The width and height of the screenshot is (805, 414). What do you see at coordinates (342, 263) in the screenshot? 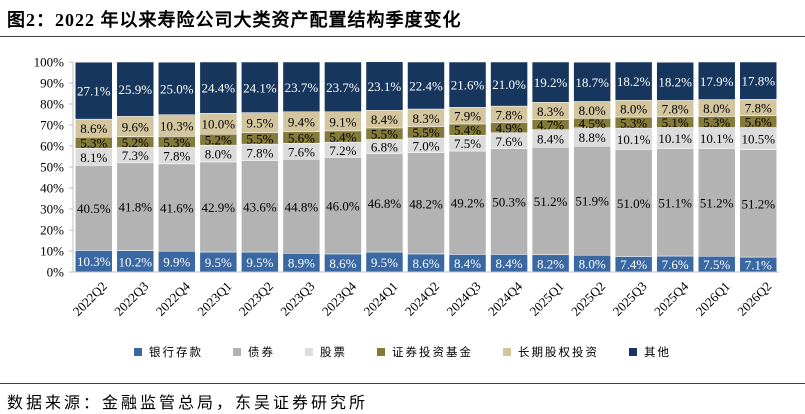
I see `data-label-bank-deposits: 8.6%` at bounding box center [342, 263].